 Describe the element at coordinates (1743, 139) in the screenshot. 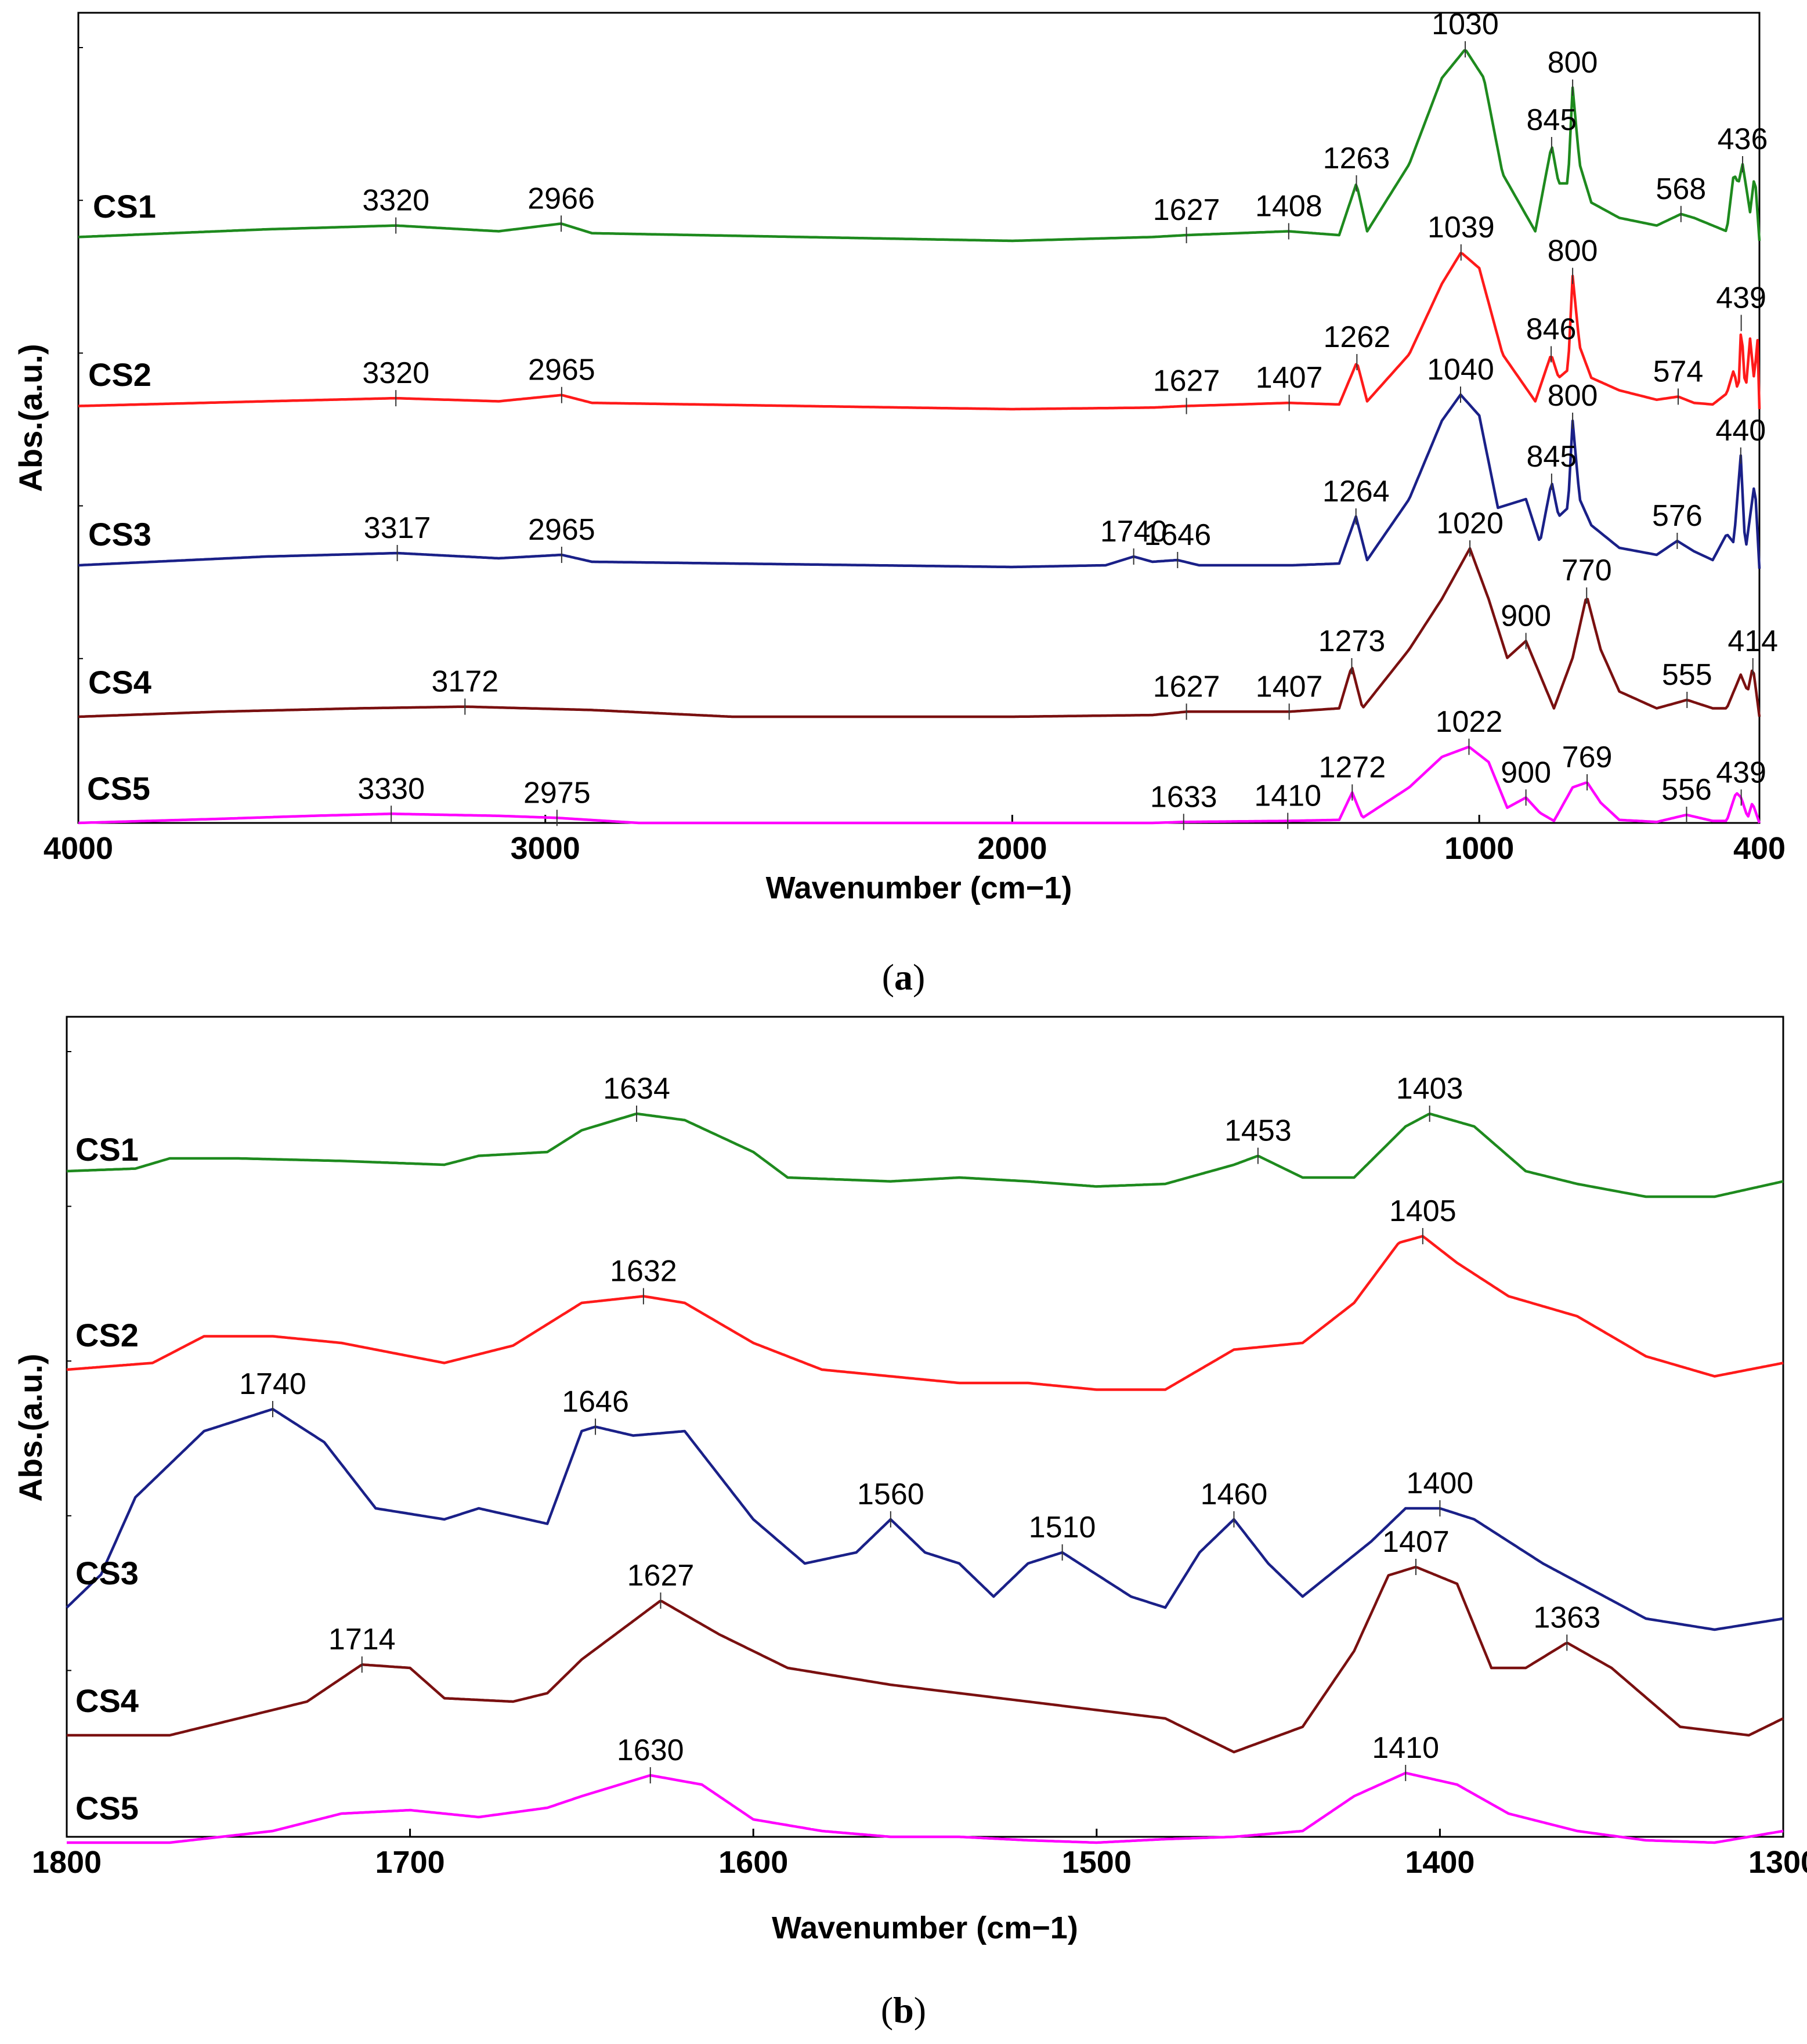

I see `peak-label: 436` at that location.